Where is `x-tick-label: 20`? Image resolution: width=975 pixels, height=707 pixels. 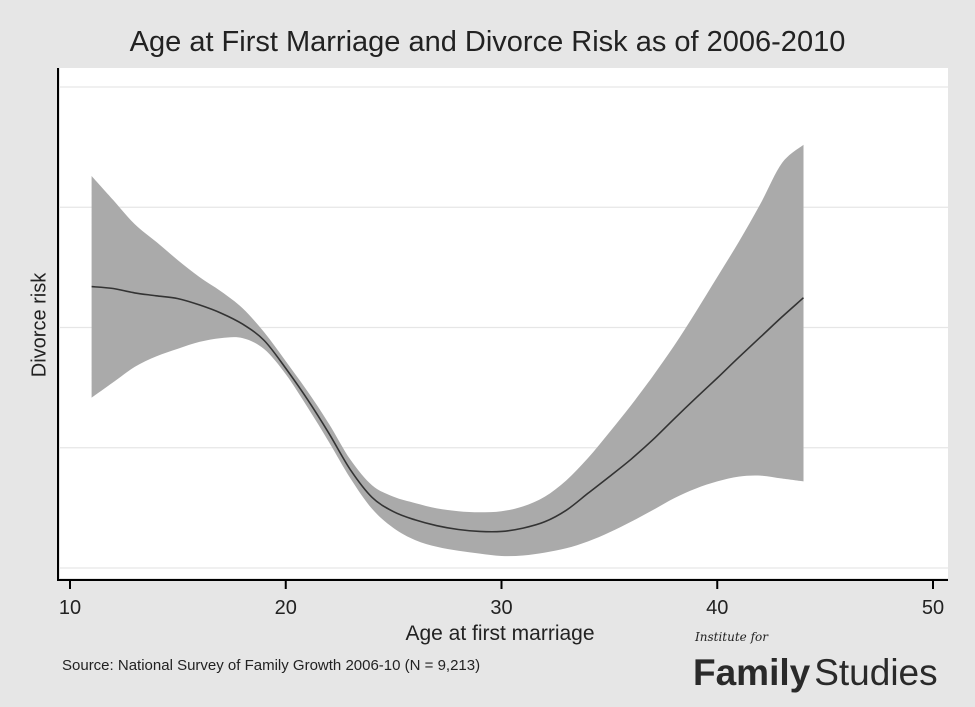 x-tick-label: 20 is located at coordinates (286, 608).